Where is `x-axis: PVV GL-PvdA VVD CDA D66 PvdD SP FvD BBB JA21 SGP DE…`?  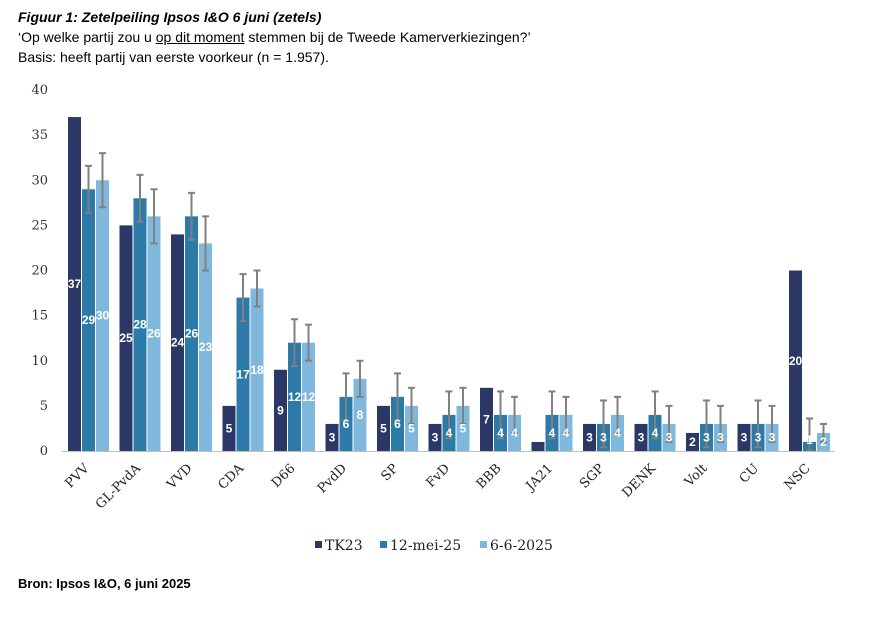 x-axis: PVV GL-PvdA VVD CDA D66 PvdD SP FvD BBB JA21 SGP DE… is located at coordinates (448, 481).